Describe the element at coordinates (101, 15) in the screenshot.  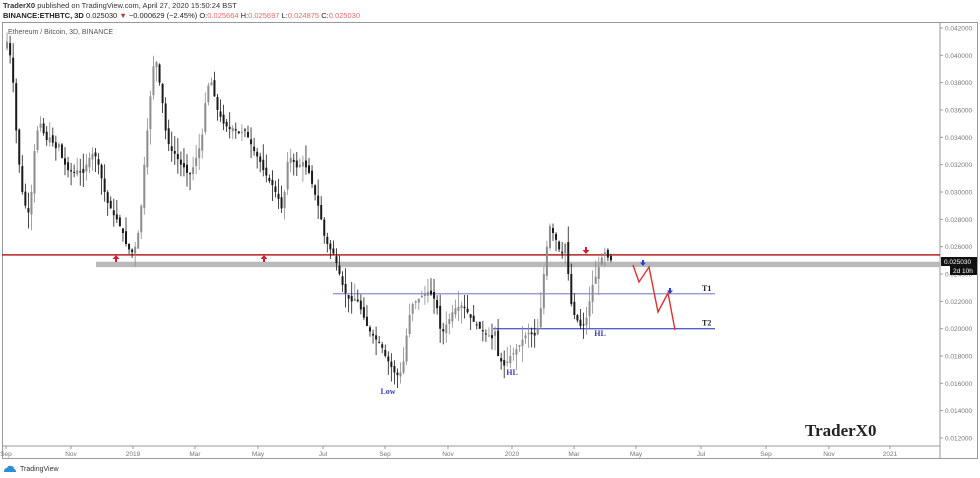
I see `last-price: 0.025030` at that location.